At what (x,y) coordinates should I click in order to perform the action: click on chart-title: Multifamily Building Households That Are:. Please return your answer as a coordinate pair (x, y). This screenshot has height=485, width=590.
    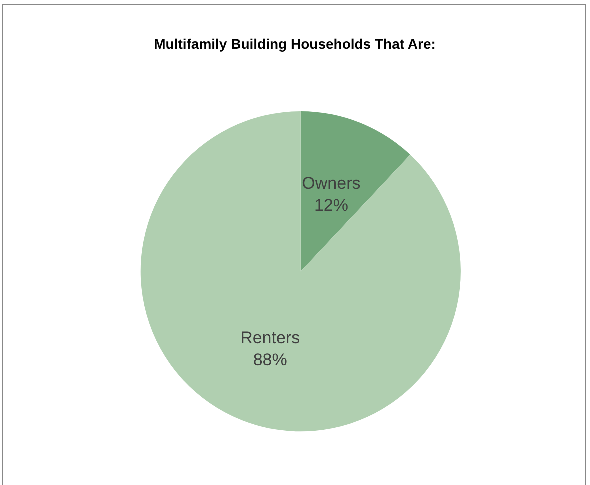
    Looking at the image, I should click on (295, 44).